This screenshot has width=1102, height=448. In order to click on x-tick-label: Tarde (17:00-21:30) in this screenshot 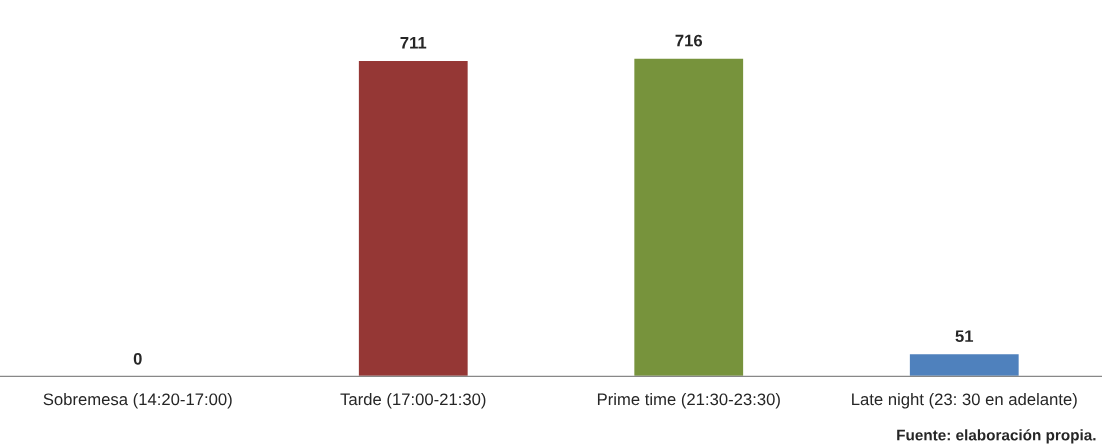, I will do `click(413, 400)`.